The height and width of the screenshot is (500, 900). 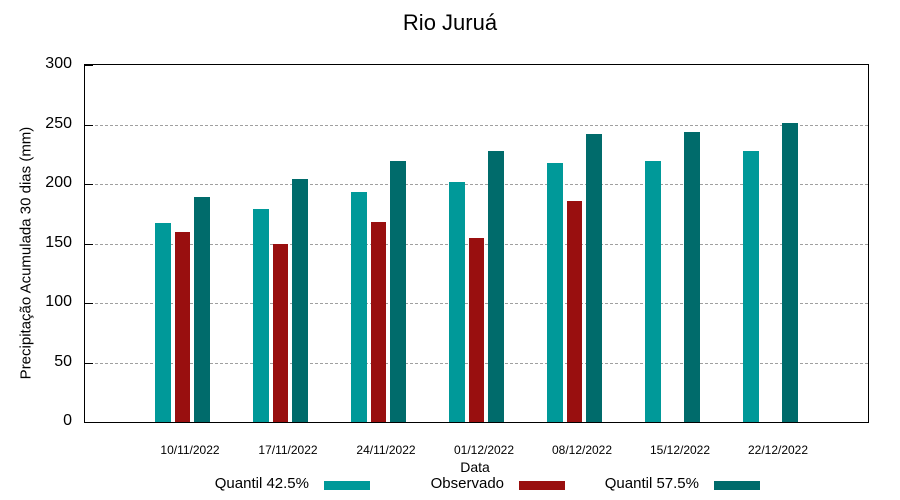 I want to click on x-tick-label: 01/12/2022, so click(x=484, y=450).